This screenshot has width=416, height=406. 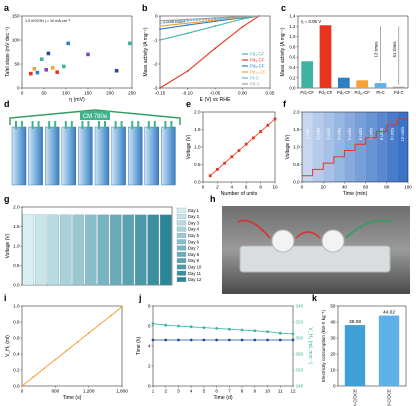 I want to click on x-tick-label: 0, so click(x=22, y=391).